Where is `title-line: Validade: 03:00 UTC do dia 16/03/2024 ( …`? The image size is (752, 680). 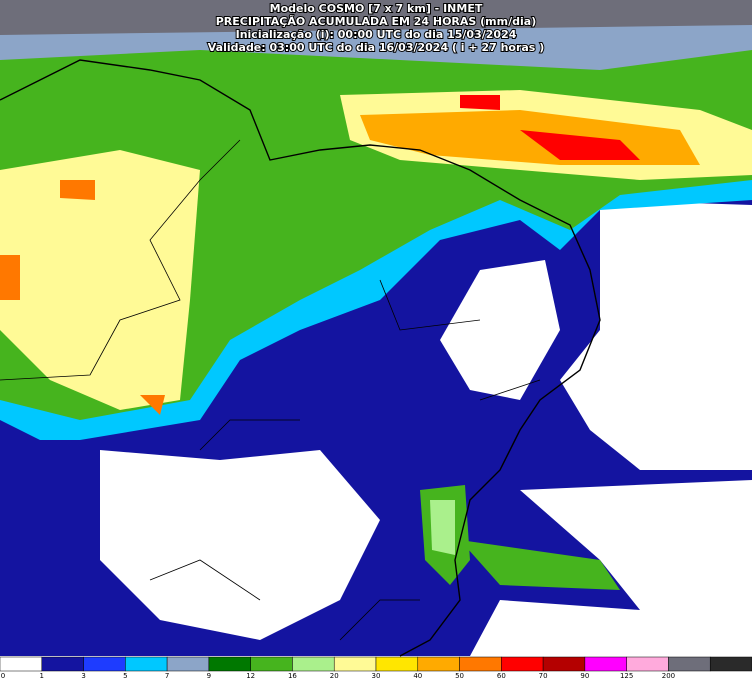
title-line: Validade: 03:00 UTC do dia 16/03/2024 ( … is located at coordinates (376, 47).